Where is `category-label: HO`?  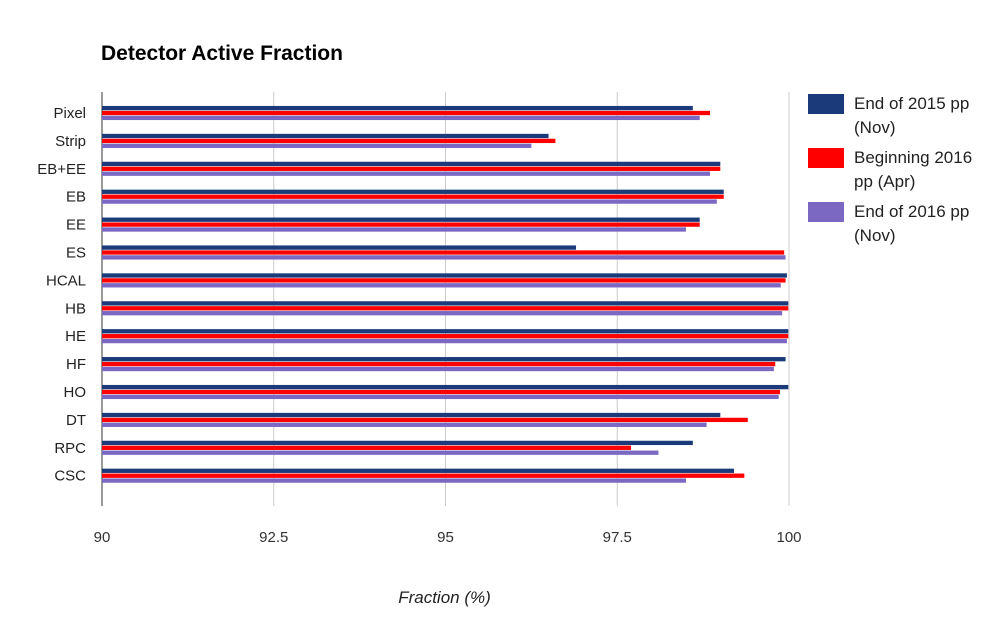 category-label: HO is located at coordinates (75, 392).